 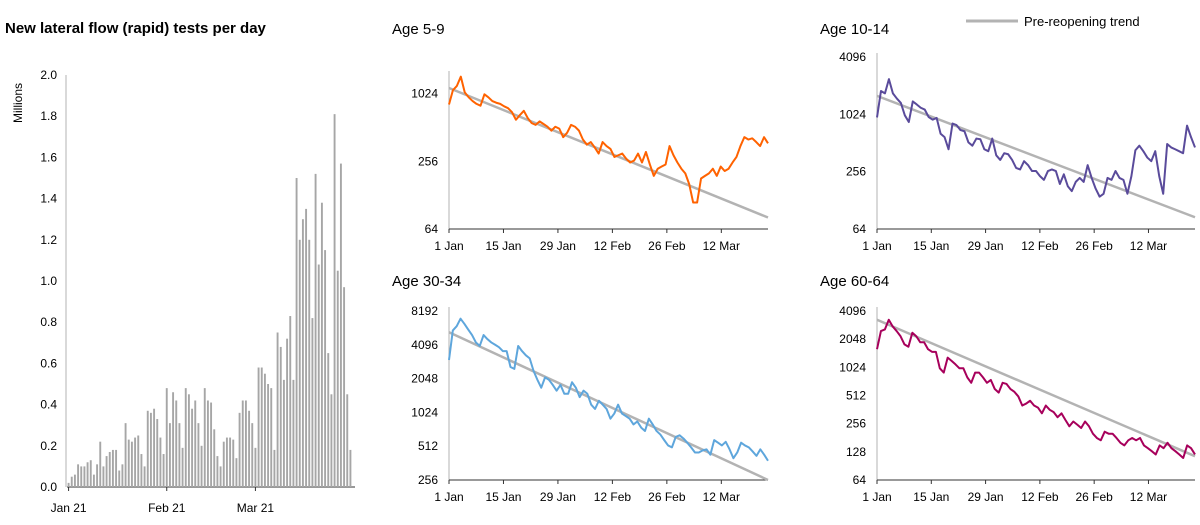 I want to click on legend: Pre-reopening trend, so click(x=1053, y=21).